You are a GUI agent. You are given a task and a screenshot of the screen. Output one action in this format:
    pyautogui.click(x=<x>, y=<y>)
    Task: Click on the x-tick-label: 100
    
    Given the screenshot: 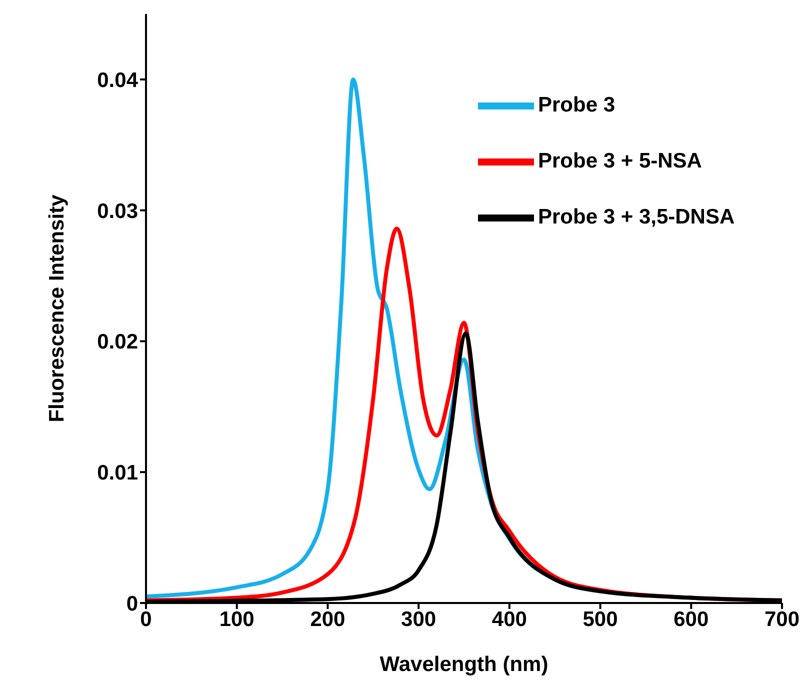 What is the action you would take?
    pyautogui.click(x=236, y=619)
    